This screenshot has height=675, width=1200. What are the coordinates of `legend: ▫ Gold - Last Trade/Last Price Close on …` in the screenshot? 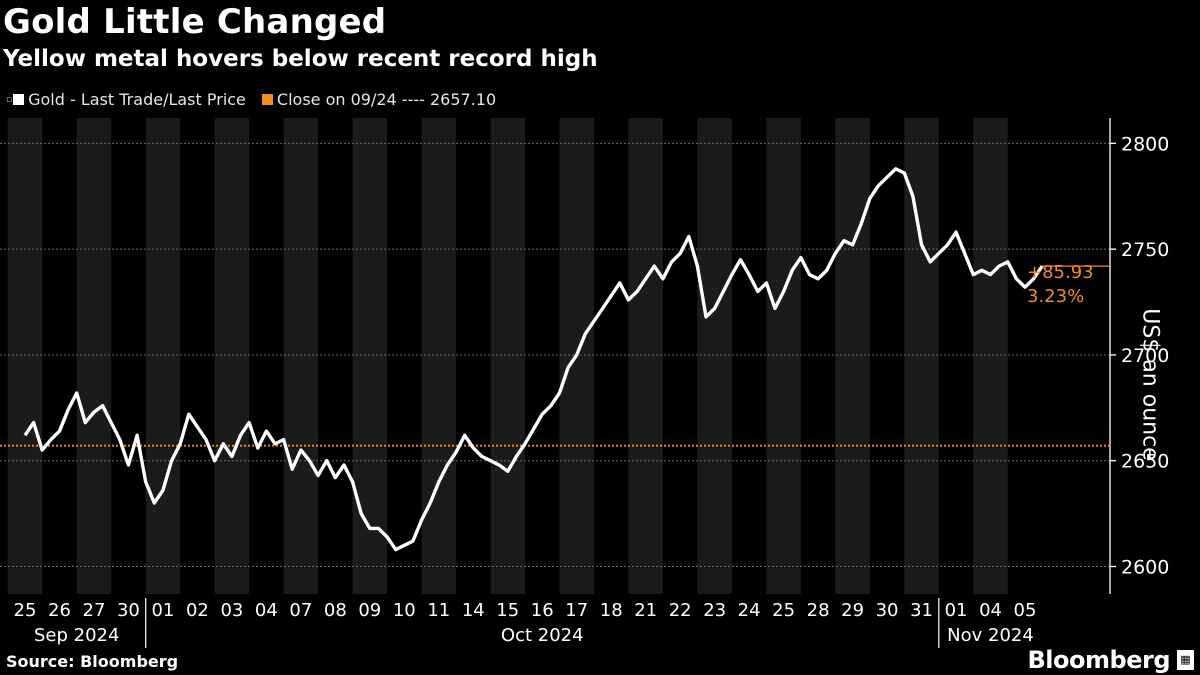 It's located at (259, 99).